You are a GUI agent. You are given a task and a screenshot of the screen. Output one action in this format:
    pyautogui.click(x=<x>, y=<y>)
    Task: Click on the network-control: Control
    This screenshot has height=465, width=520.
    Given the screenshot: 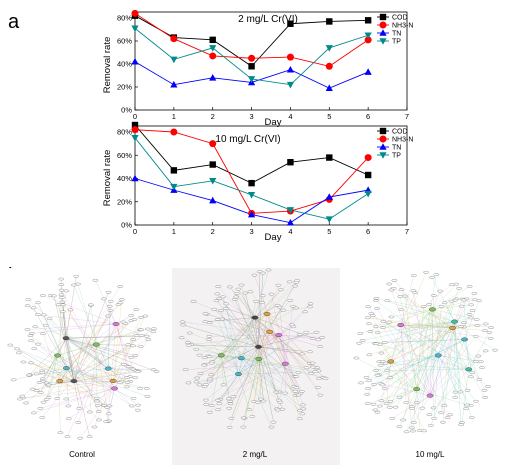 What is the action you would take?
    pyautogui.click(x=84, y=366)
    